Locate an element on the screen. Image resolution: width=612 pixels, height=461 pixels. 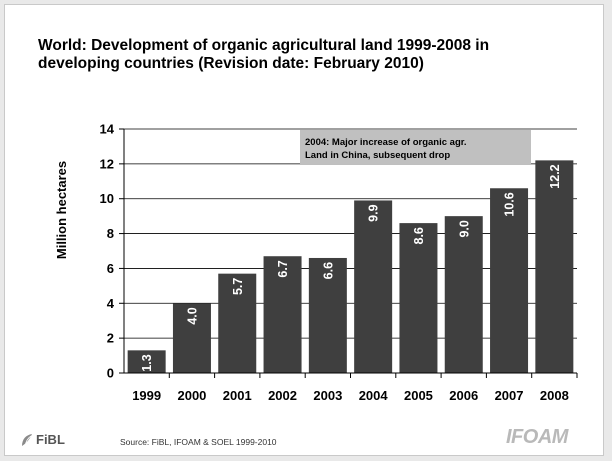
fibl-logo-text: FiBL is located at coordinates (50, 439).